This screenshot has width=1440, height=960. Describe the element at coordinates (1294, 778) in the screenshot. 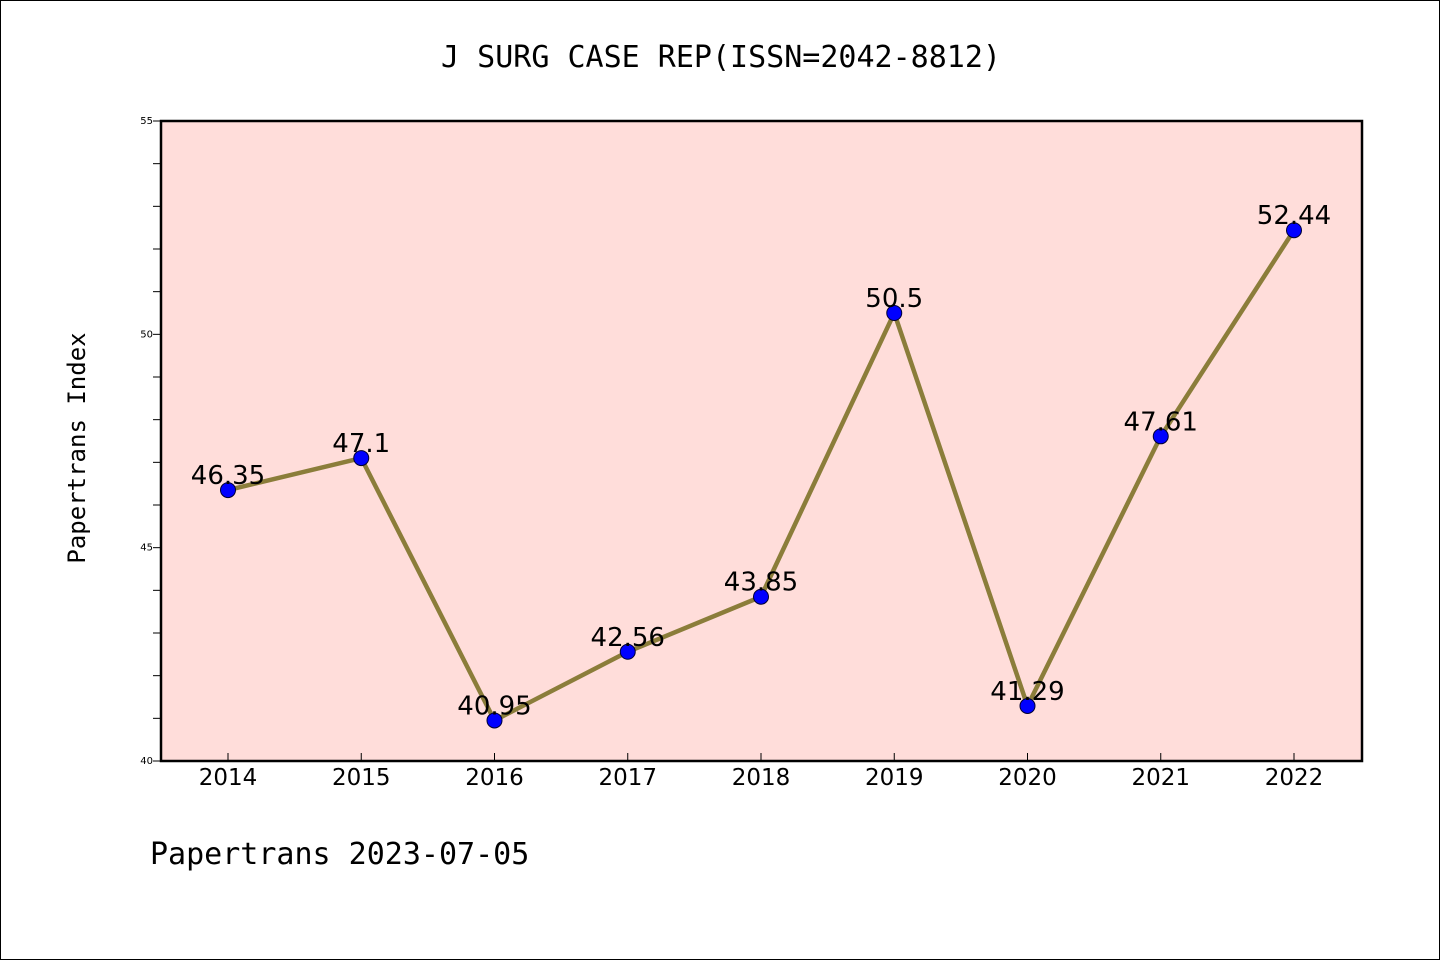

I see `x-tick-label: 2022` at that location.